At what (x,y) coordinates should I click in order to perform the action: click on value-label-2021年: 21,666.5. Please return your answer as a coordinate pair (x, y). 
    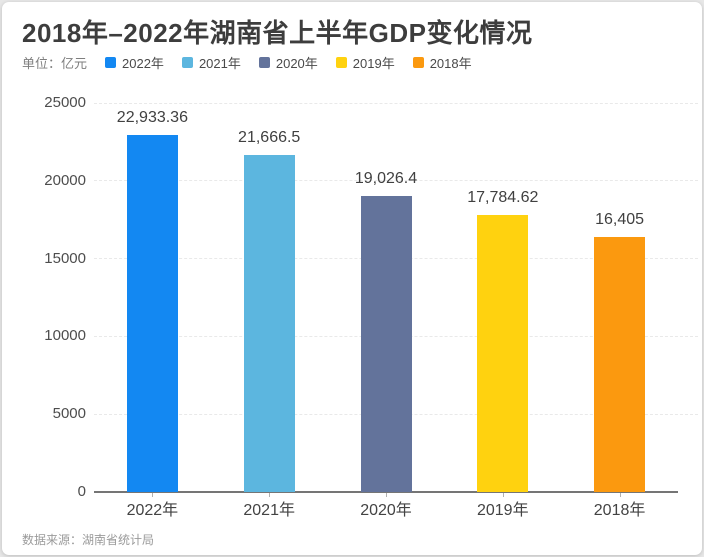
    Looking at the image, I should click on (269, 137).